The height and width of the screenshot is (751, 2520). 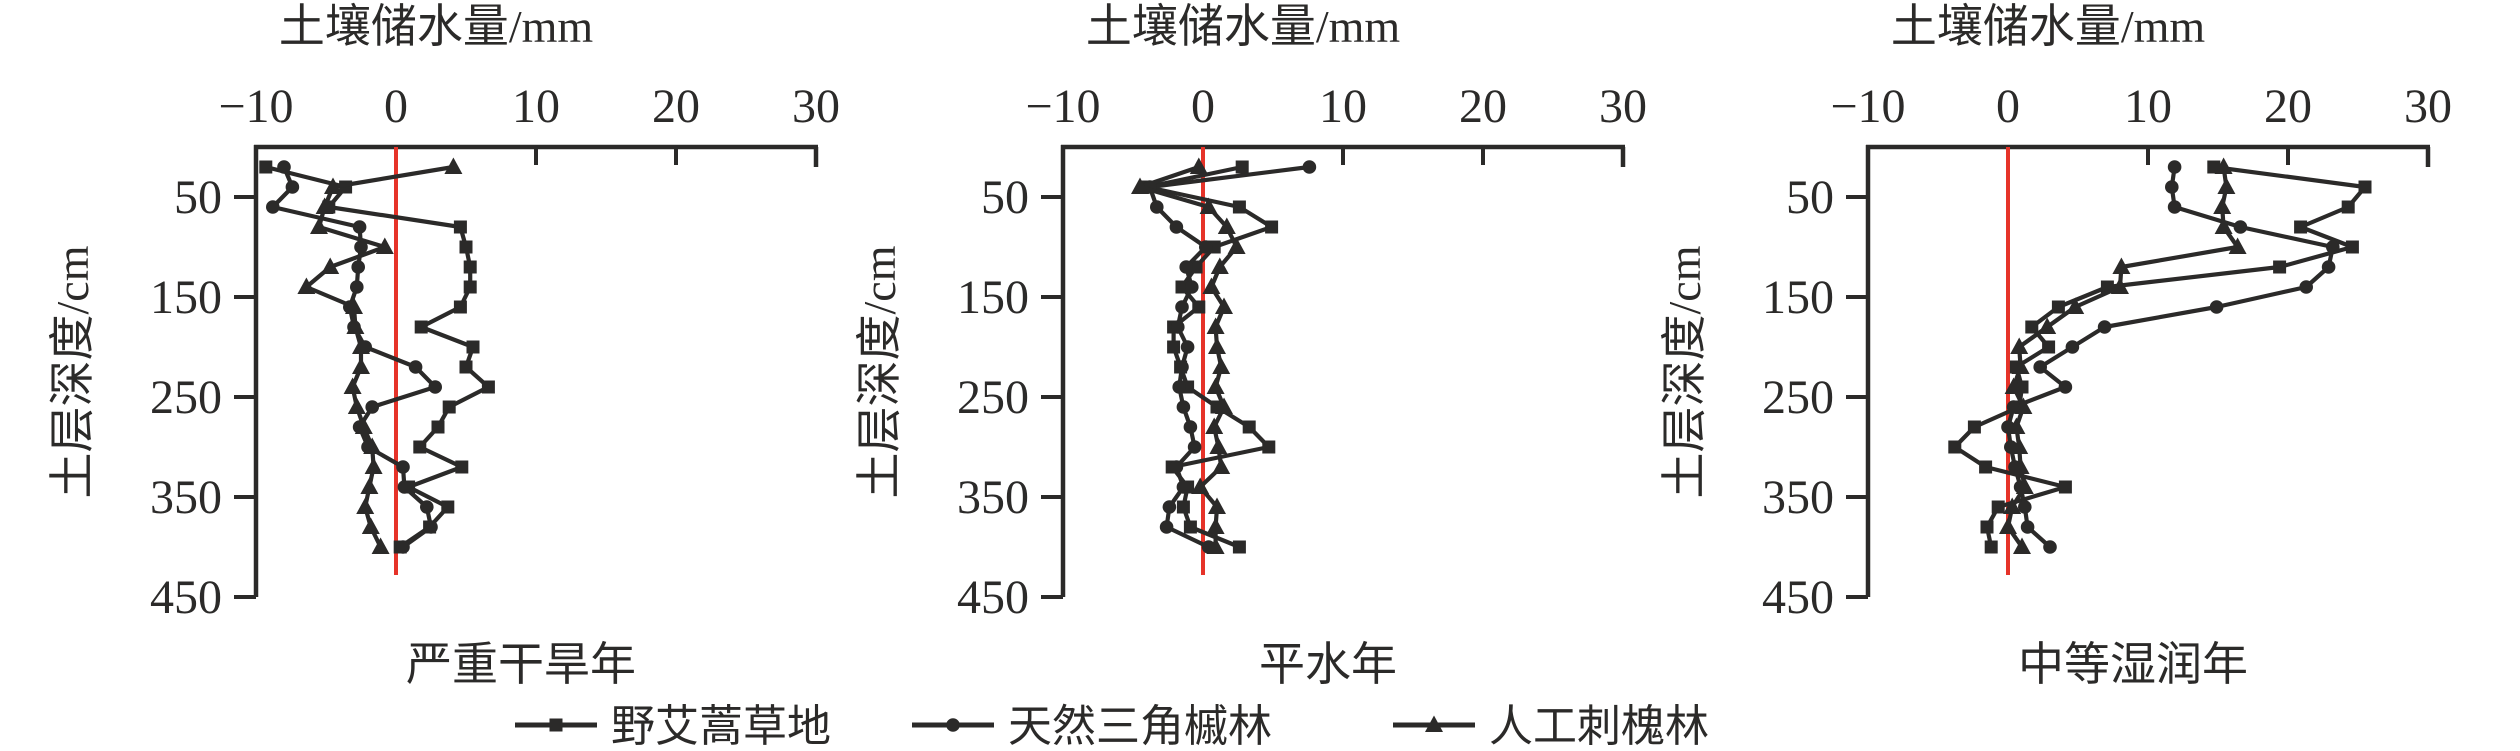 What do you see at coordinates (1798, 597) in the screenshot?
I see `y-tick-label: 450` at bounding box center [1798, 597].